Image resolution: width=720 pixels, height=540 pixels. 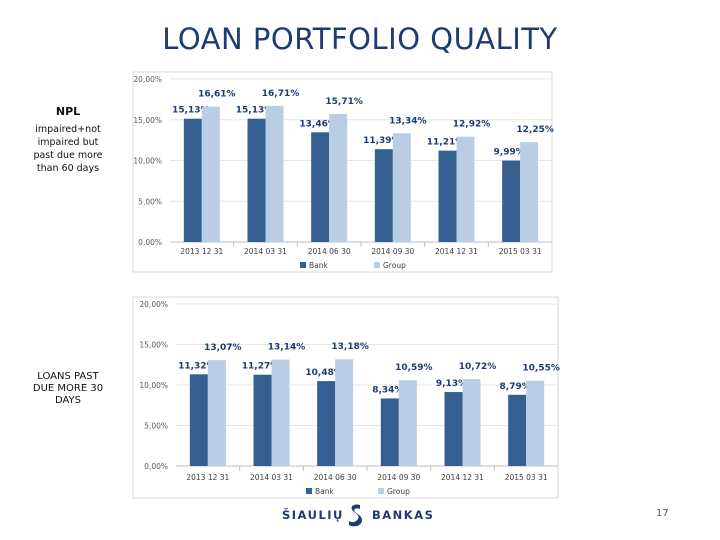 What do you see at coordinates (515, 387) in the screenshot?
I see `lpd-data-label-bank: 8,79%` at bounding box center [515, 387].